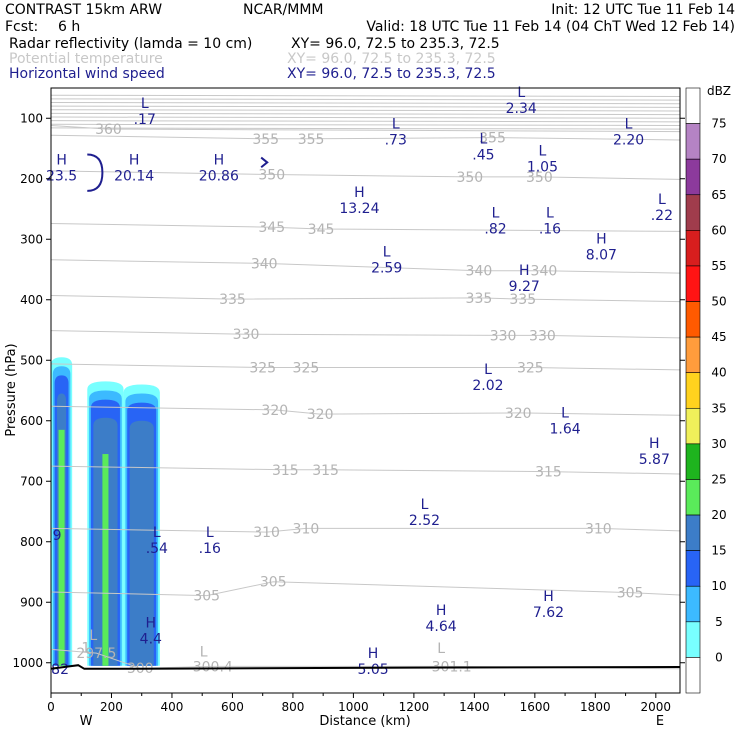 The height and width of the screenshot is (740, 740). What do you see at coordinates (86, 59) in the screenshot?
I see `field-theta-name: Potential temperature` at bounding box center [86, 59].